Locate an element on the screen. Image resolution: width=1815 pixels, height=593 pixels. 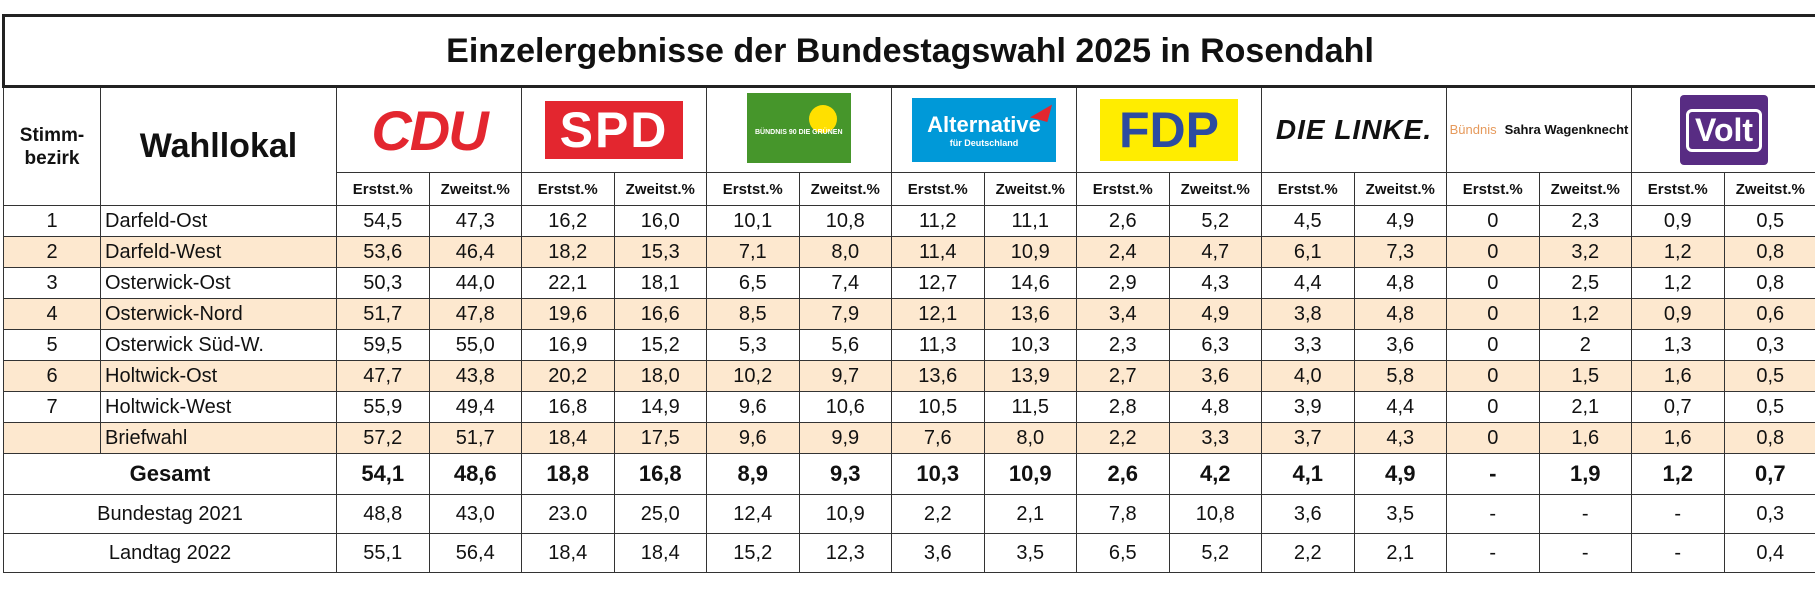
value-cell: 14,6 is located at coordinates (1030, 283).